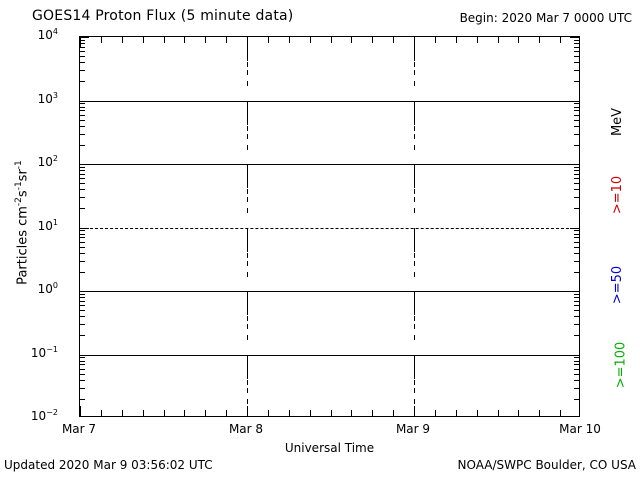 The width and height of the screenshot is (640, 480). What do you see at coordinates (22, 222) in the screenshot?
I see `y-axis-title: Particles cm-2s-1sr-1` at bounding box center [22, 222].